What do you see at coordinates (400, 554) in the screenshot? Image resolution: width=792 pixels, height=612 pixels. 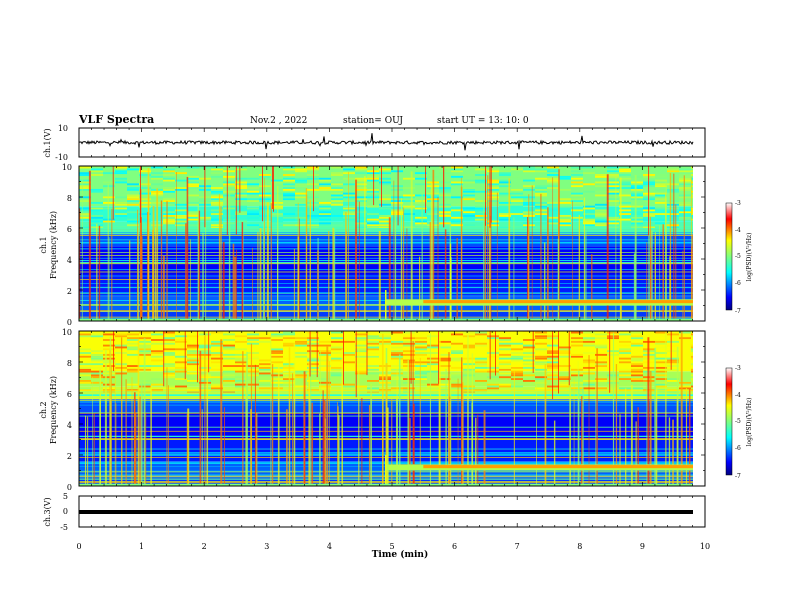 I see `time-axis-label: Time (min)` at bounding box center [400, 554].